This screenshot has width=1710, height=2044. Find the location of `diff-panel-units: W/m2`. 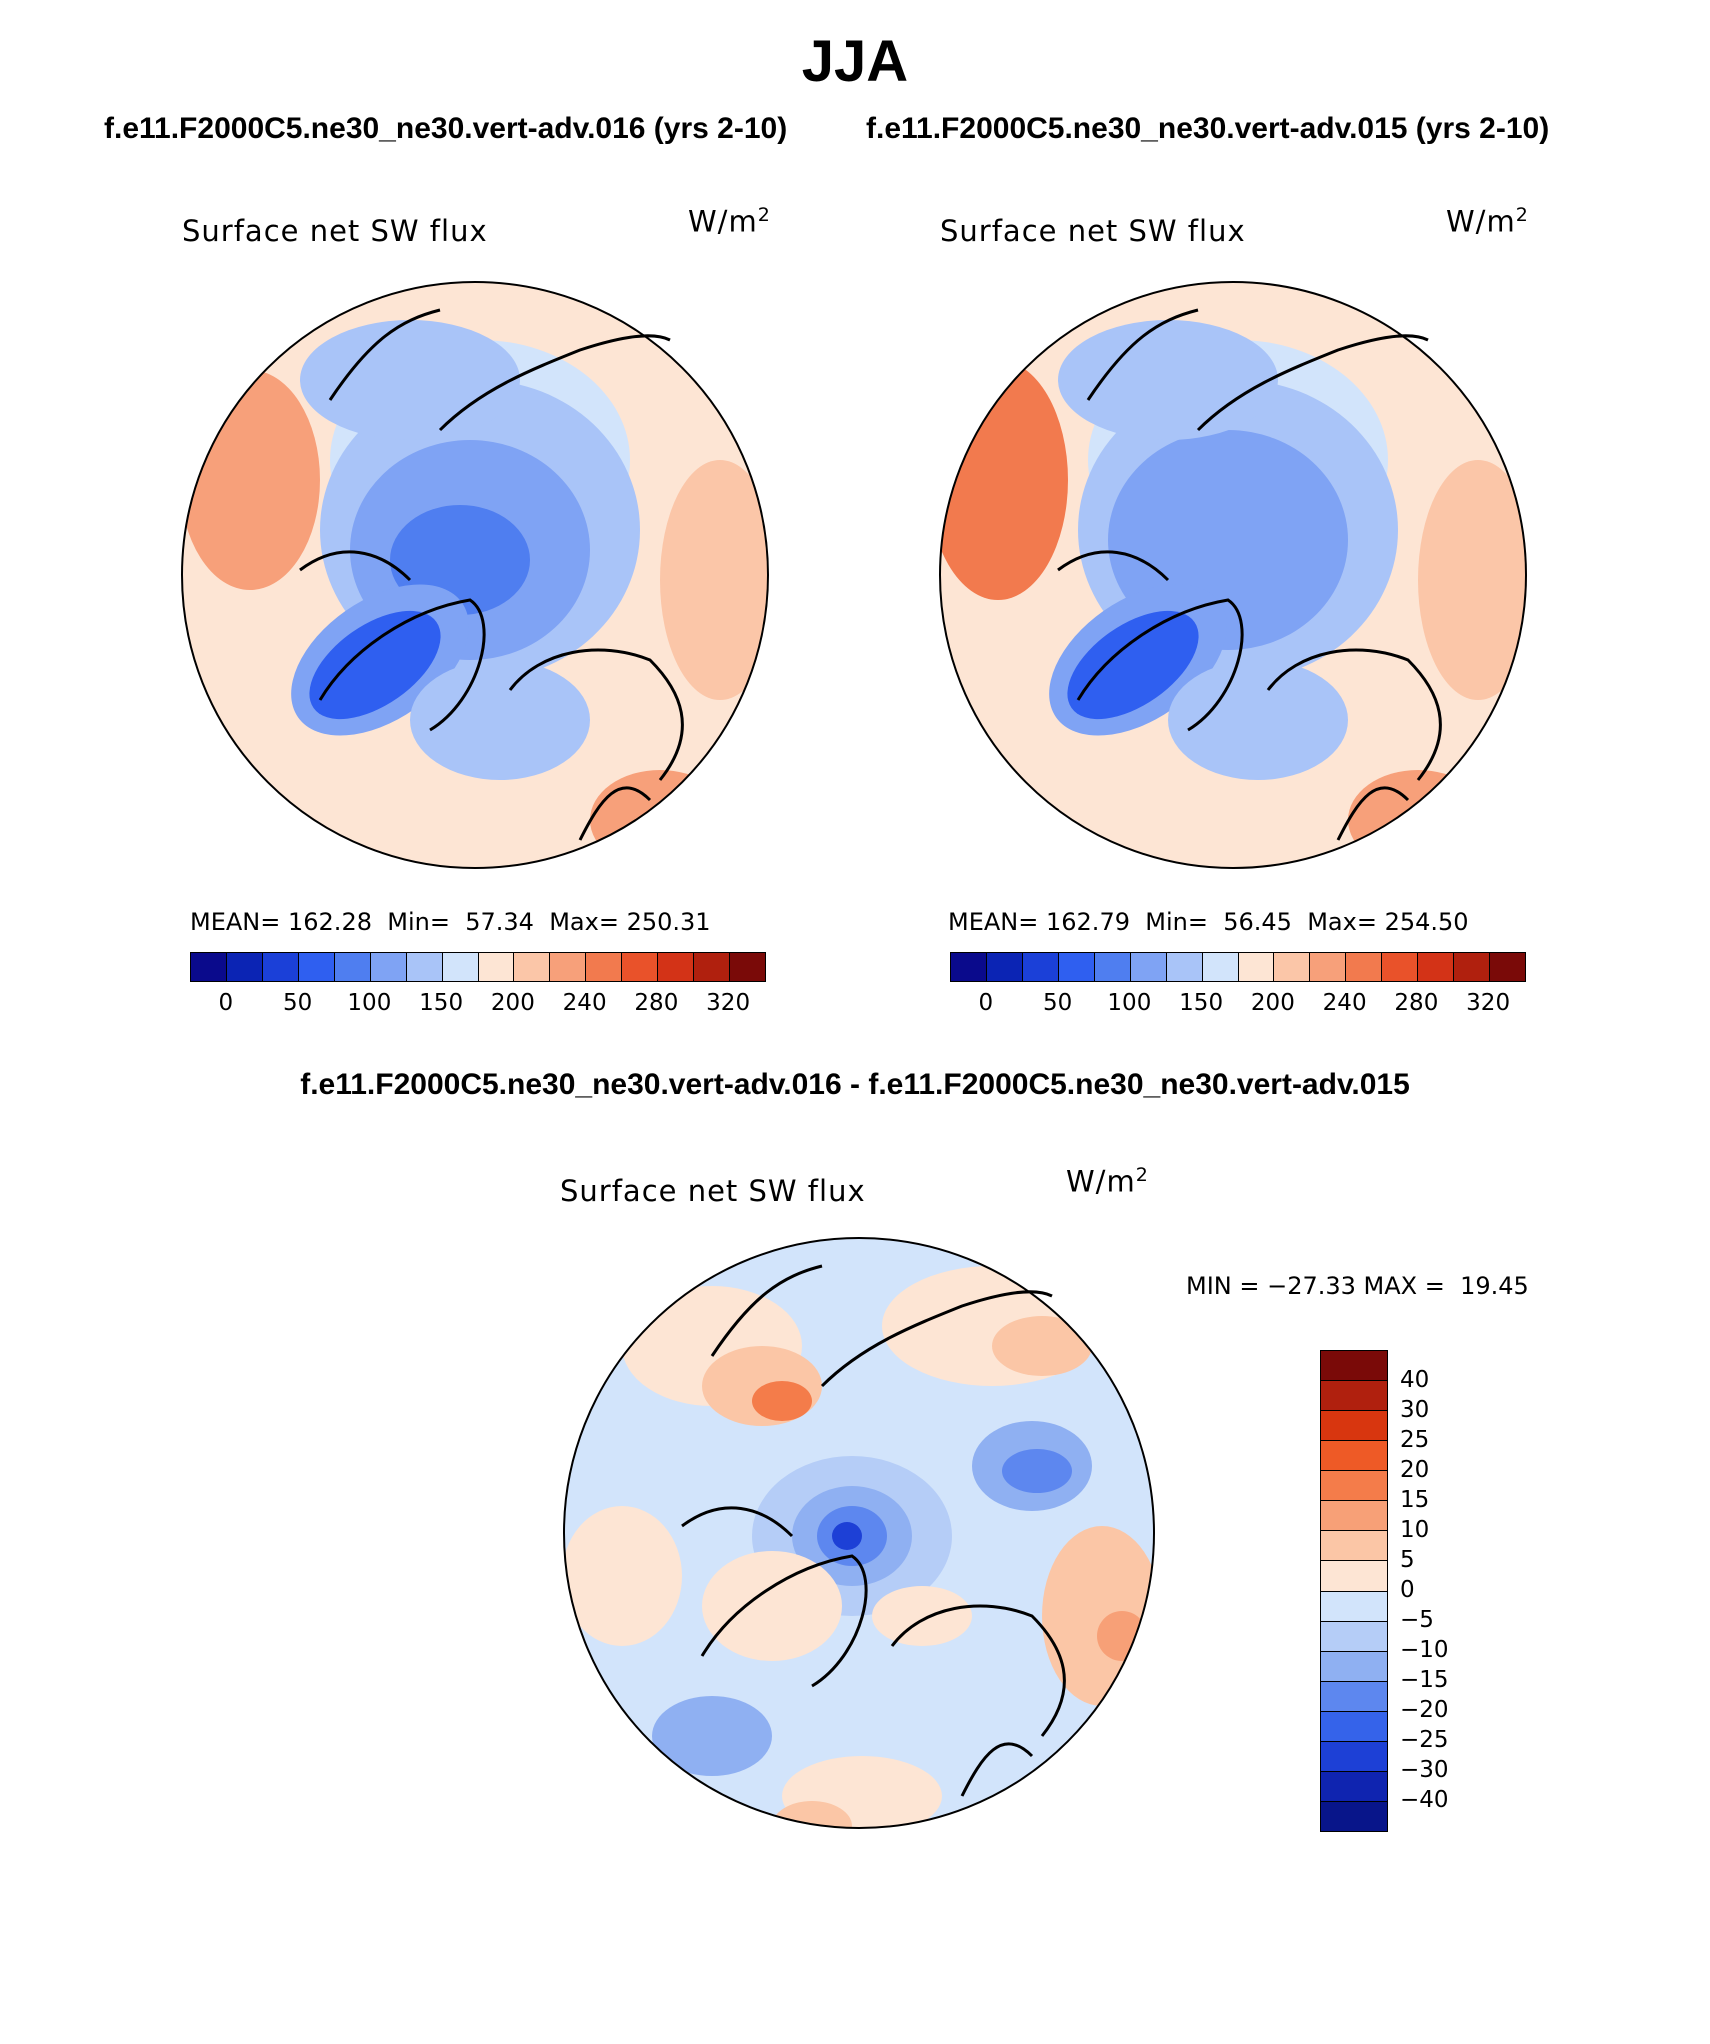

diff-panel-units: W/m2 is located at coordinates (1107, 1181).